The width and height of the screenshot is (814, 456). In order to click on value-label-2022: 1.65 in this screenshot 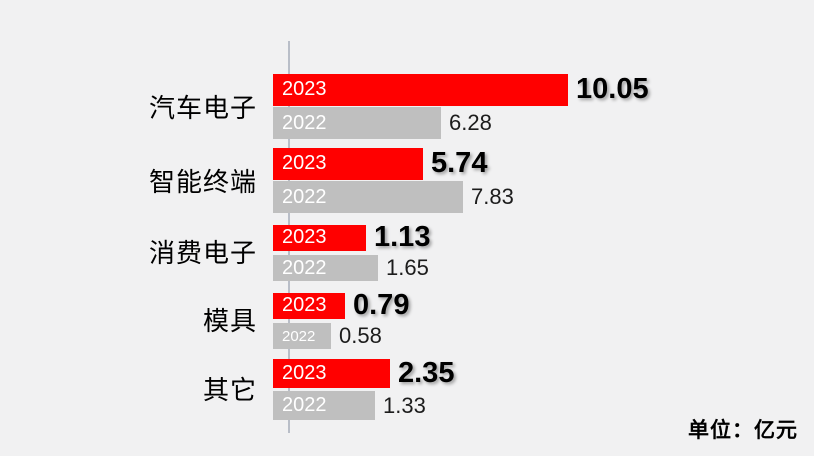, I will do `click(407, 267)`.